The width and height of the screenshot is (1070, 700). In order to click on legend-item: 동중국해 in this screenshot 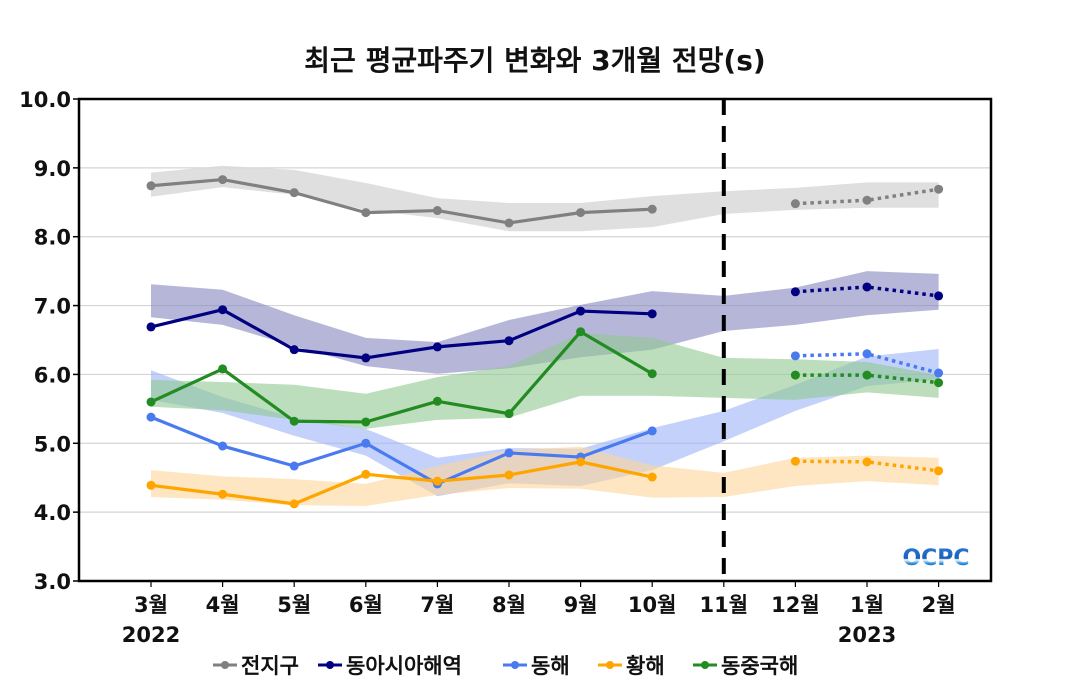, I will do `click(745, 666)`.